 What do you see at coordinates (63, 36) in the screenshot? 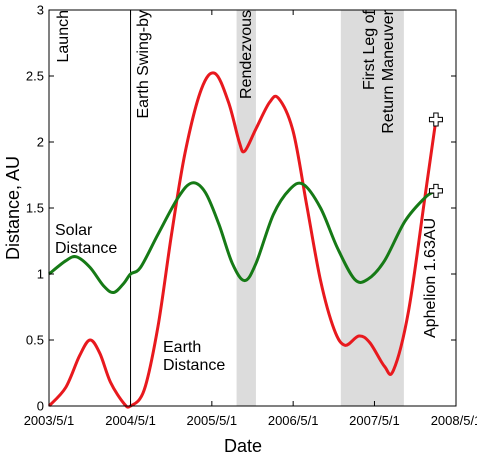
I see `launch-label: Launch` at bounding box center [63, 36].